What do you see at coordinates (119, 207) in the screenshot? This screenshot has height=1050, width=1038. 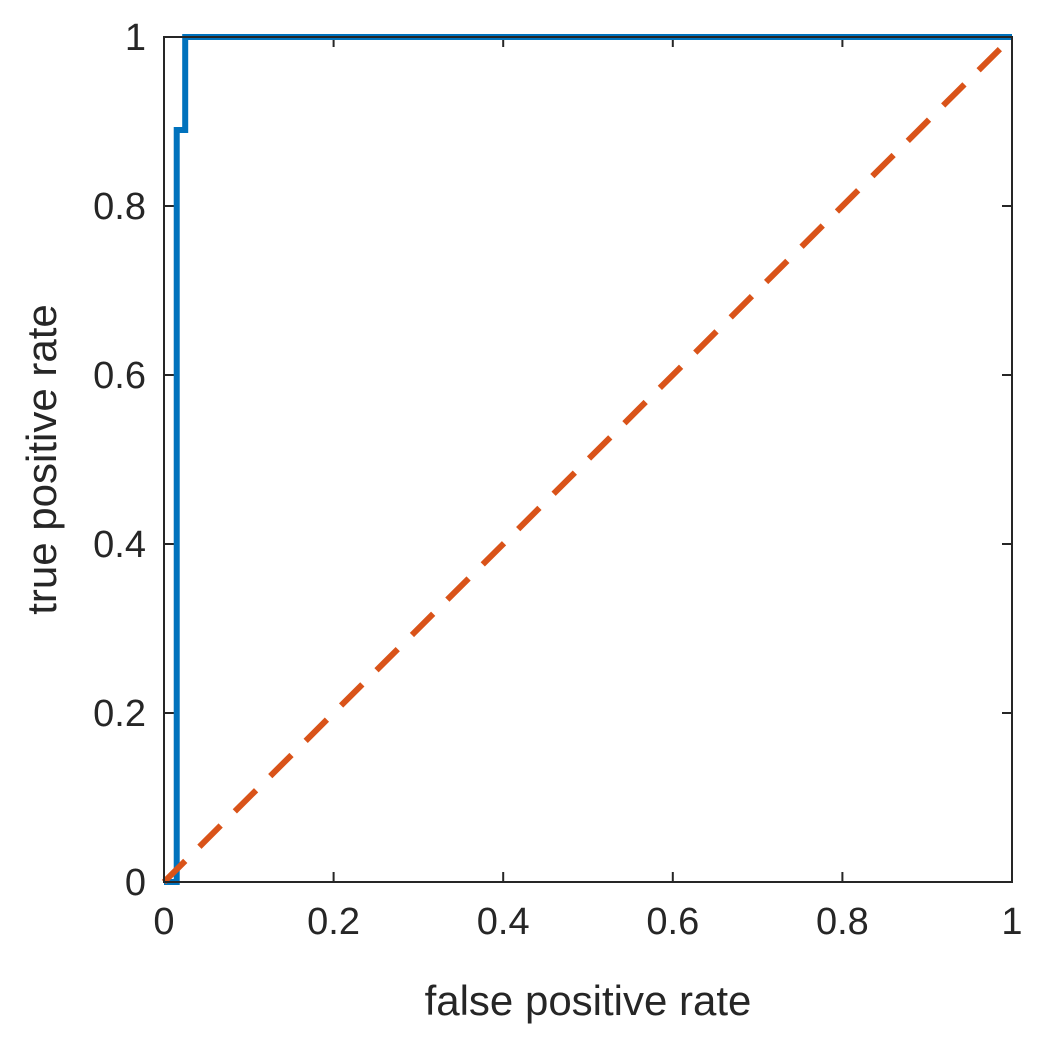 I see `y-tick-label: 0.8` at bounding box center [119, 207].